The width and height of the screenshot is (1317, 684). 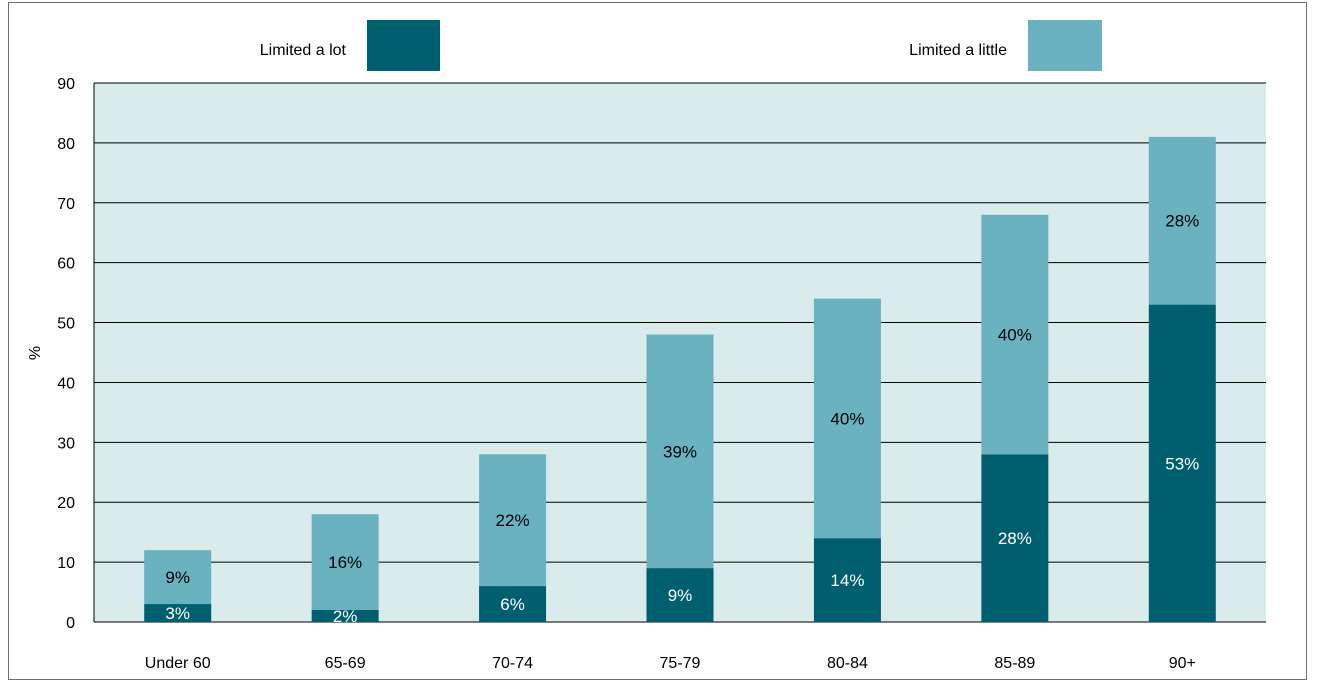 I want to click on data-label: 2%, so click(x=345, y=616).